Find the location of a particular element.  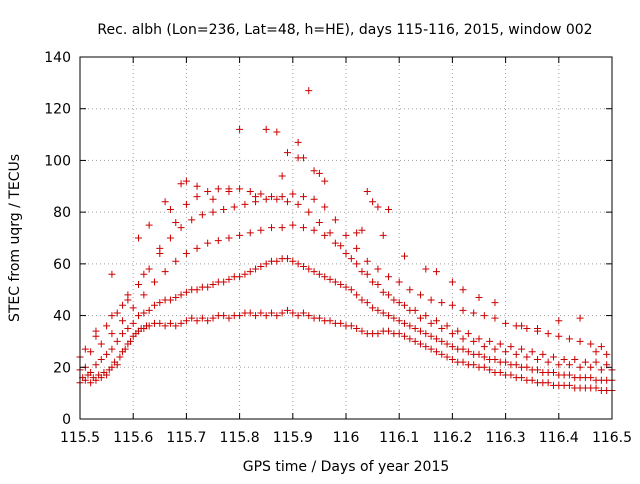

x-tick-label: 115.6 is located at coordinates (133, 438).